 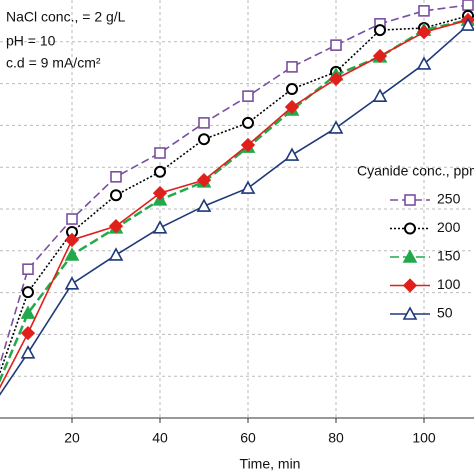 What do you see at coordinates (248, 438) in the screenshot?
I see `x-tick-label: 60` at bounding box center [248, 438].